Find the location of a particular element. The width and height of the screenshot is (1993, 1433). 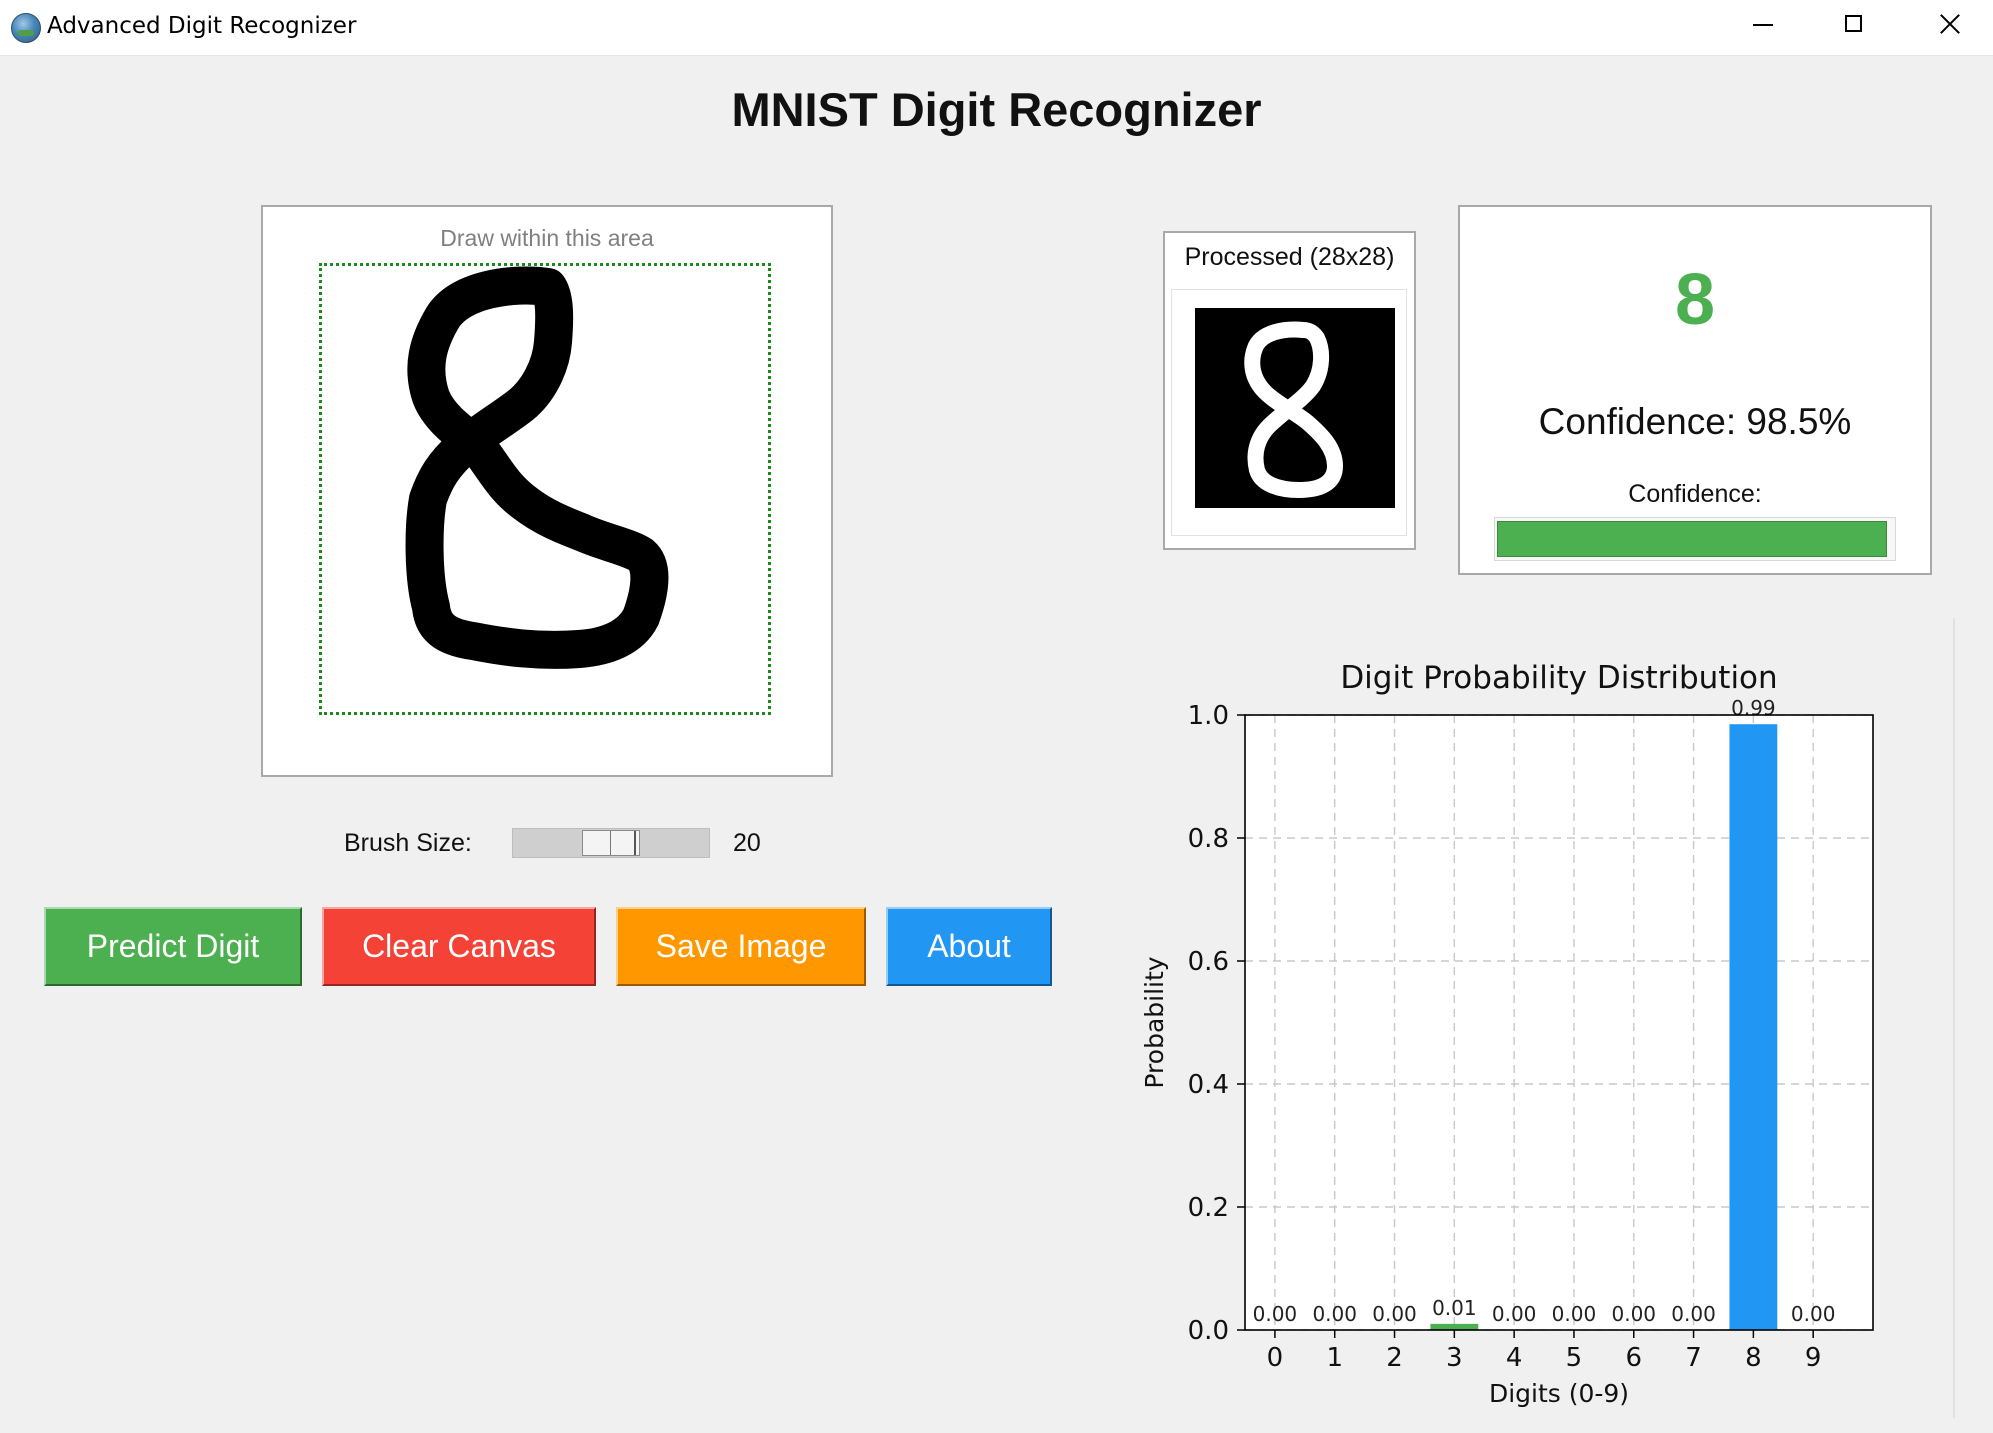

chart-axes-frame is located at coordinates (1559, 1022).